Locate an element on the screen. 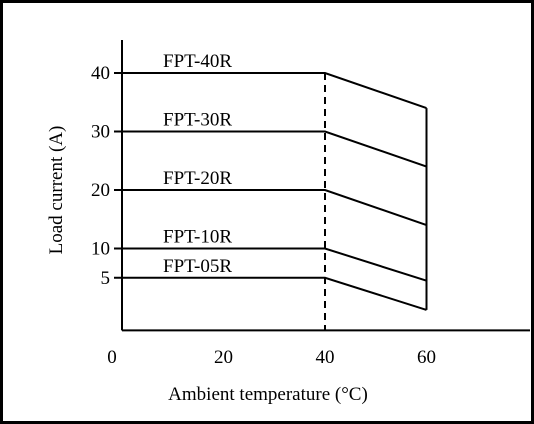  x-tick-label-0: 0 is located at coordinates (112, 357).